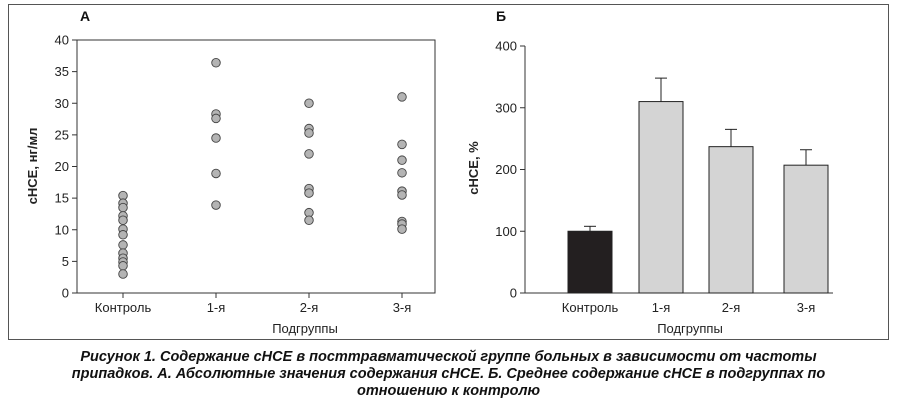  What do you see at coordinates (731, 307) in the screenshot?
I see `panel-b-x-tick-label: 2-я` at bounding box center [731, 307].